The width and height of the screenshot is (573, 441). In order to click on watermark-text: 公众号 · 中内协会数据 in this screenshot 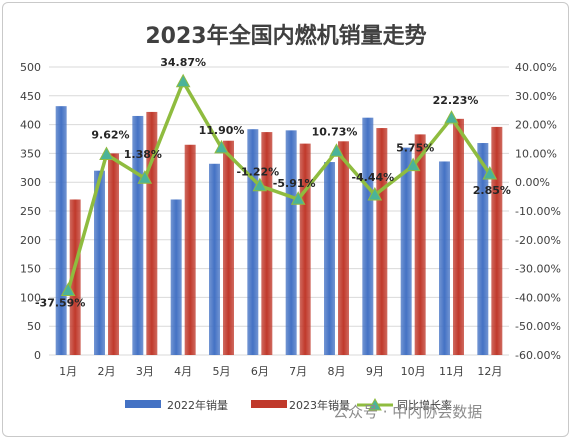, I will do `click(407, 412)`.